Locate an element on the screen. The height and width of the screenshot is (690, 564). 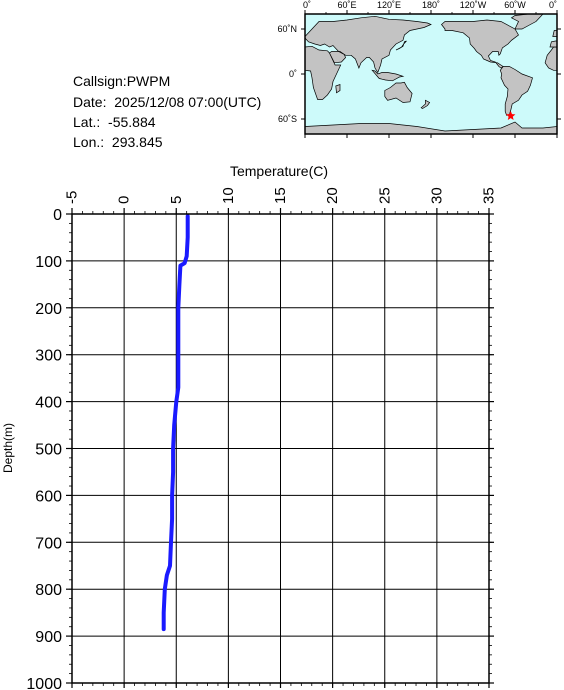
land-indonesia is located at coordinates (388, 75).